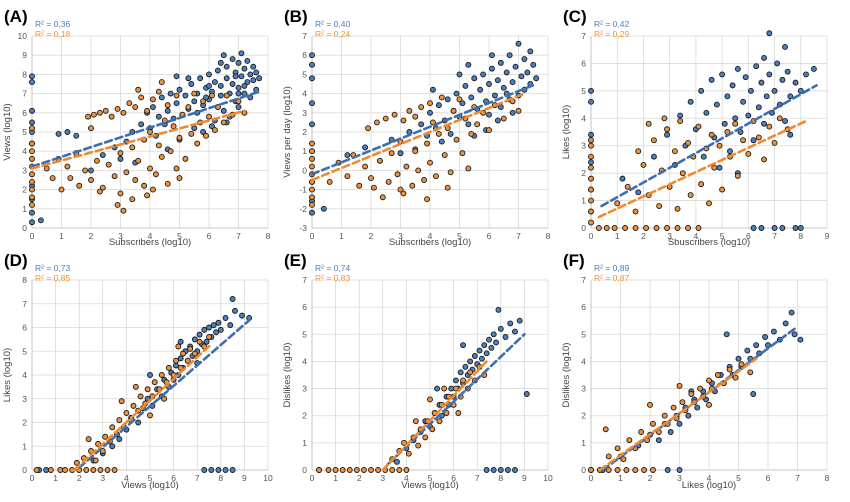 The height and width of the screenshot is (502, 850). What do you see at coordinates (23, 36) in the screenshot?
I see `y-tick-label: 10` at bounding box center [23, 36].